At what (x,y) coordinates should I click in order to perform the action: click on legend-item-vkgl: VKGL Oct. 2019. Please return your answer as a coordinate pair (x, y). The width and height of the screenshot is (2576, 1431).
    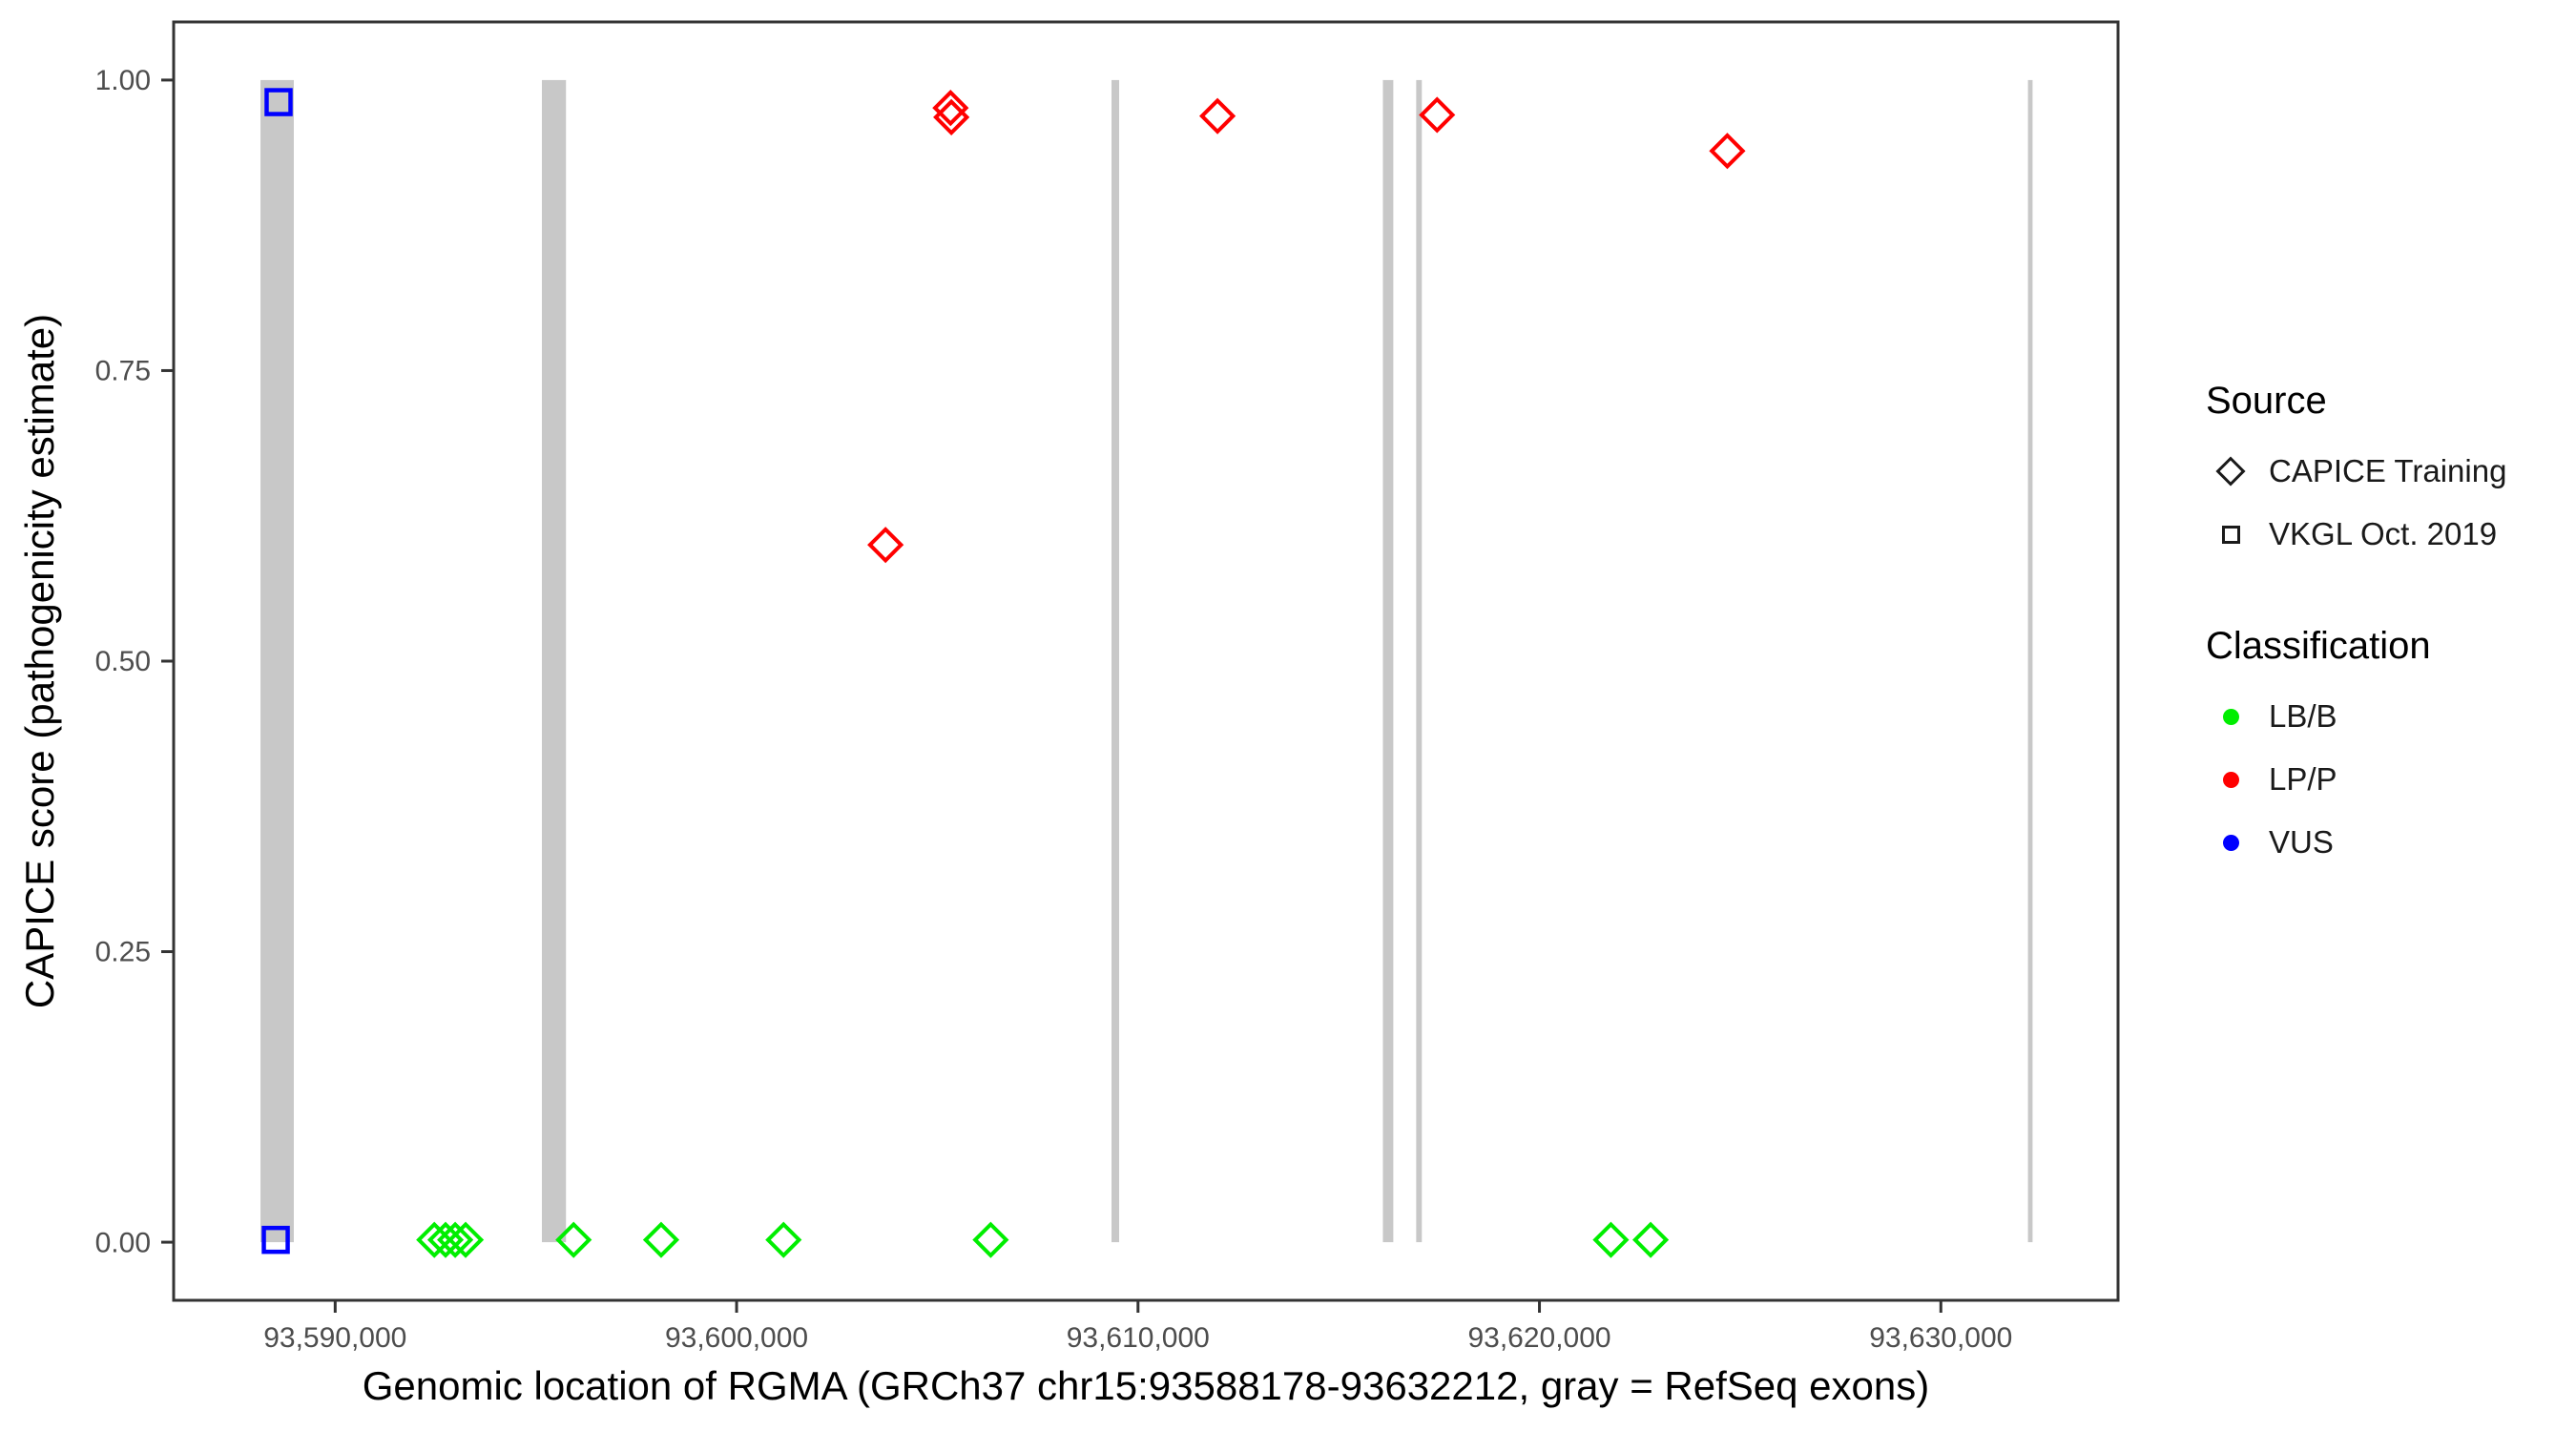
    Looking at the image, I should click on (2356, 534).